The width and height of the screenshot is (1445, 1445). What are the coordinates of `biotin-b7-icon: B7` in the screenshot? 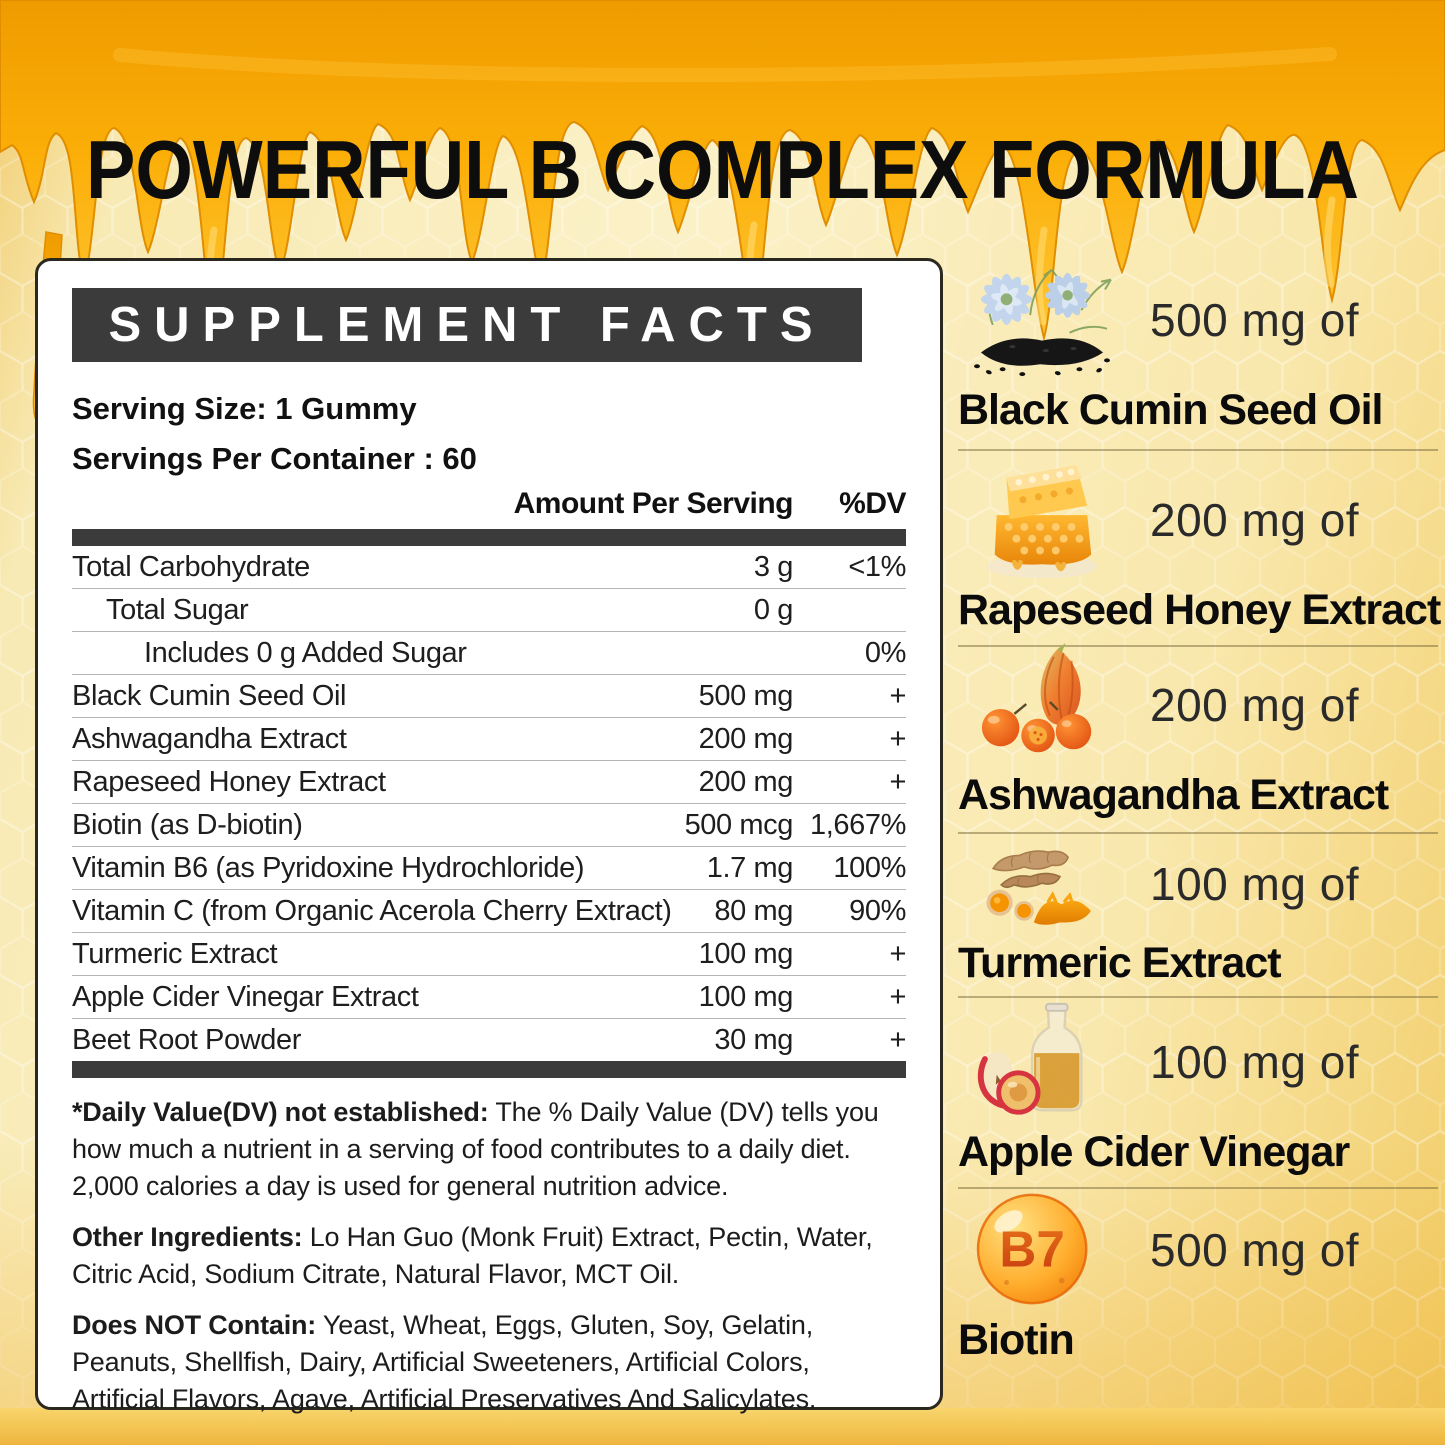 It's located at (1042, 1250).